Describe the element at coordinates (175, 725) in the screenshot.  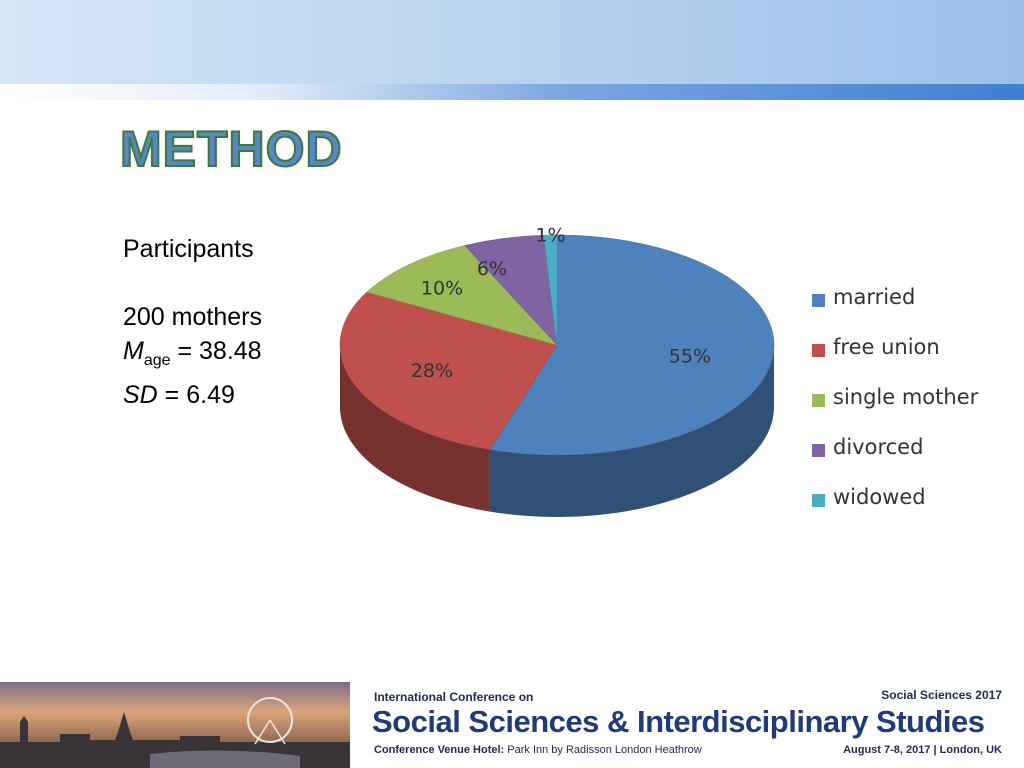
I see `london-skyline-photo` at that location.